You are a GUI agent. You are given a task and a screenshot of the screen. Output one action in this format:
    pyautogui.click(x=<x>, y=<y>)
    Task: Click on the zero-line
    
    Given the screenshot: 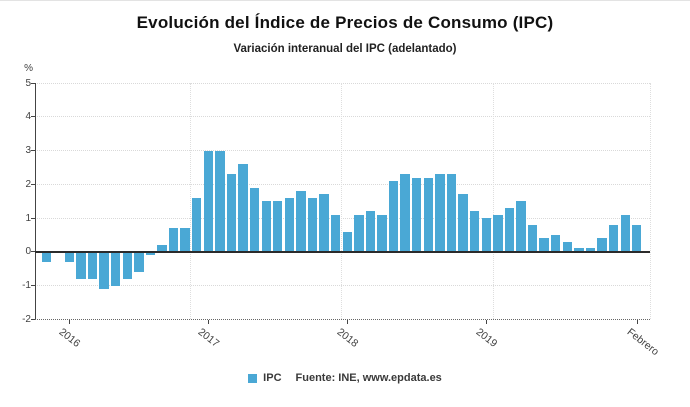 What is the action you would take?
    pyautogui.click(x=342, y=251)
    